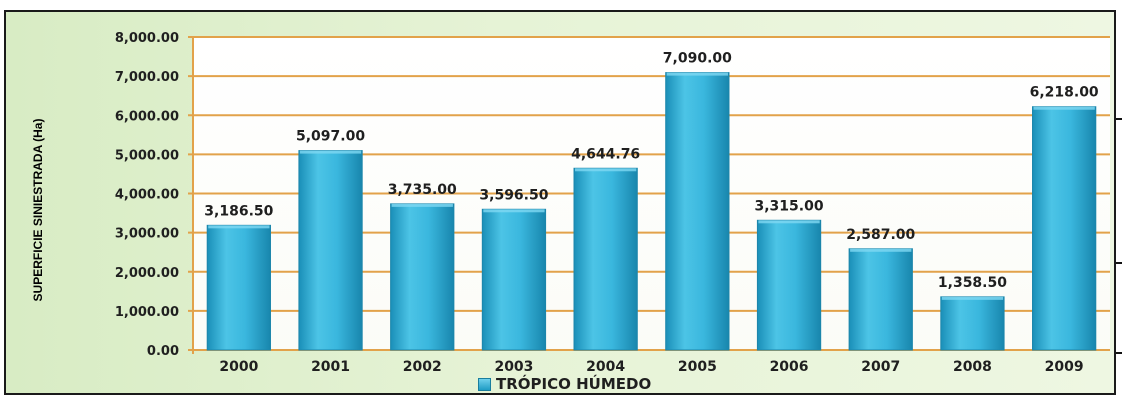  What do you see at coordinates (605, 154) in the screenshot?
I see `data-label-2004: 4,644.76` at bounding box center [605, 154].